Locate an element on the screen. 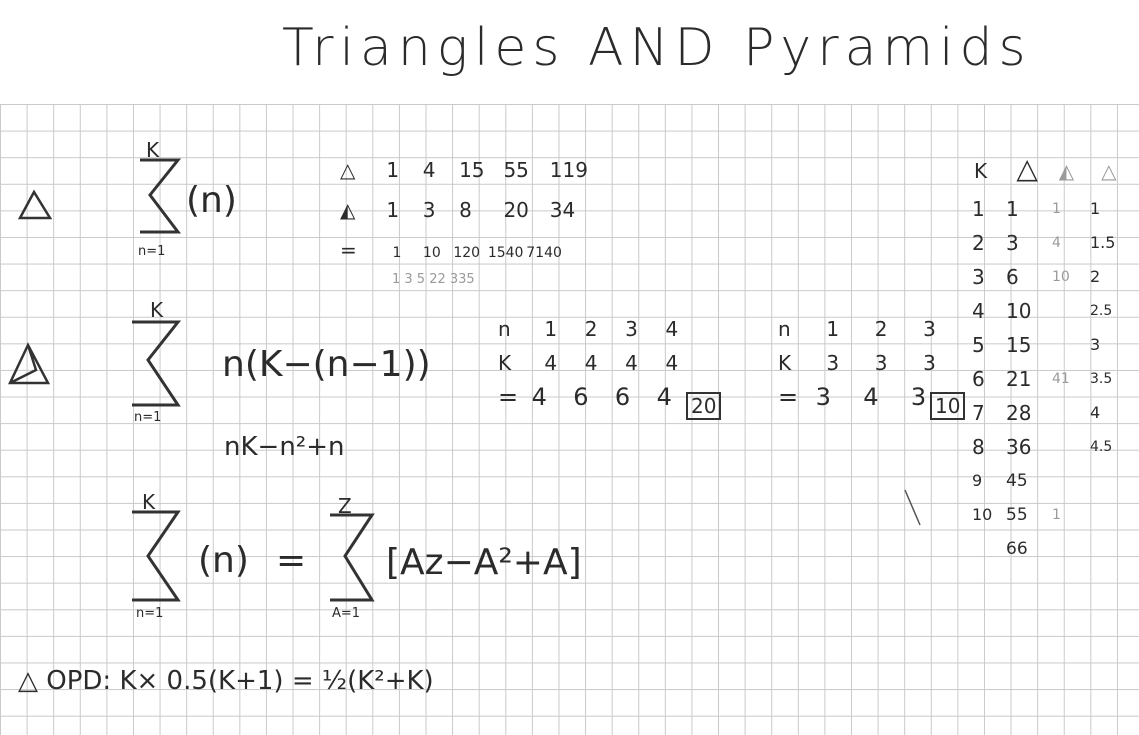  mid-table-b-total: 10 is located at coordinates (948, 406).